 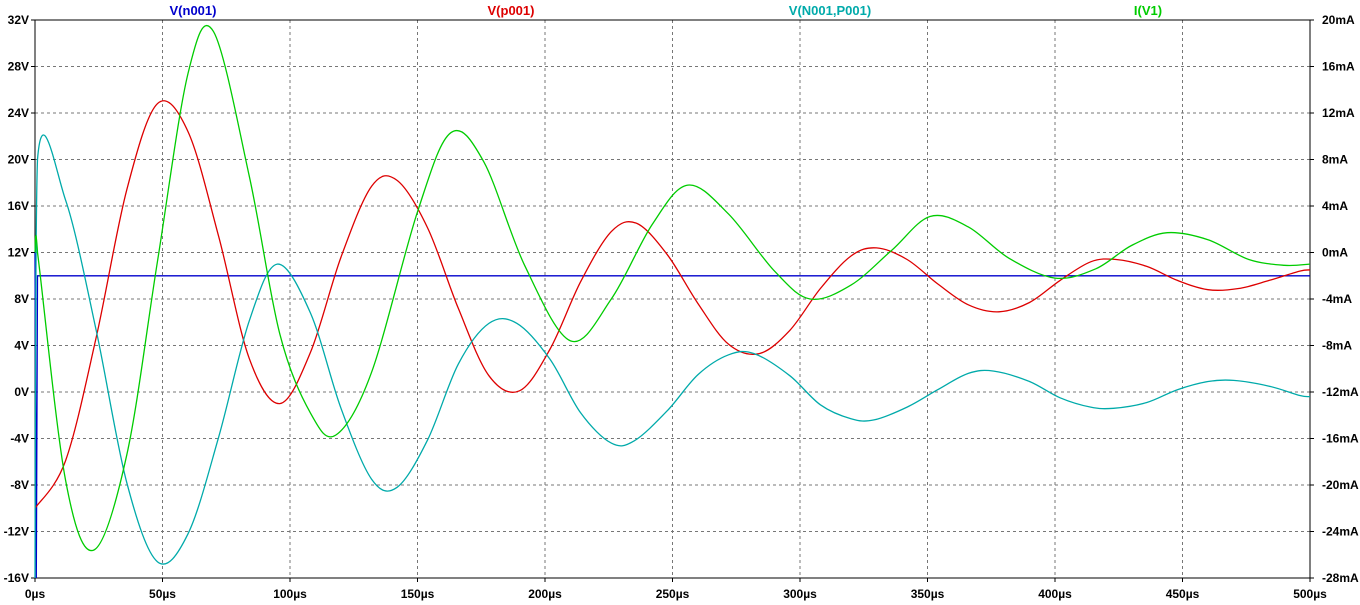 I want to click on legend-v-p001: V(p001), so click(x=511, y=10).